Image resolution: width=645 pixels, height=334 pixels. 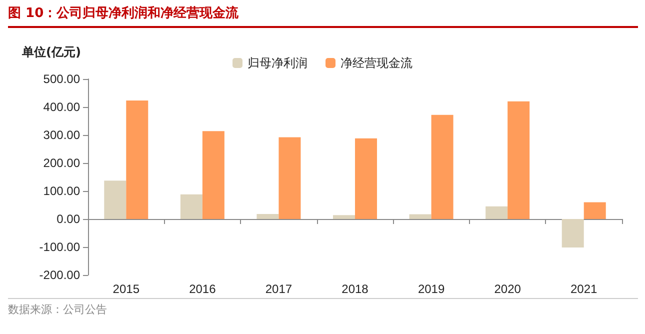 What do you see at coordinates (584, 289) in the screenshot?
I see `x-tick-label: 2021` at bounding box center [584, 289].